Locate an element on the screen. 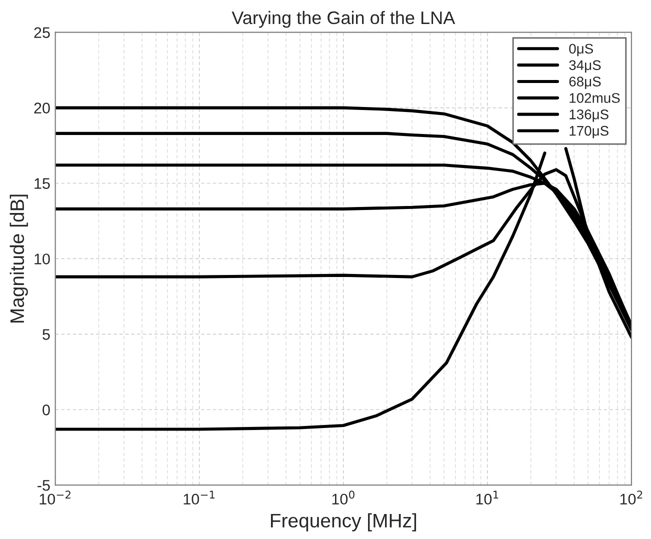 Image resolution: width=651 pixels, height=539 pixels. y-tick-label: -5 is located at coordinates (44, 485).